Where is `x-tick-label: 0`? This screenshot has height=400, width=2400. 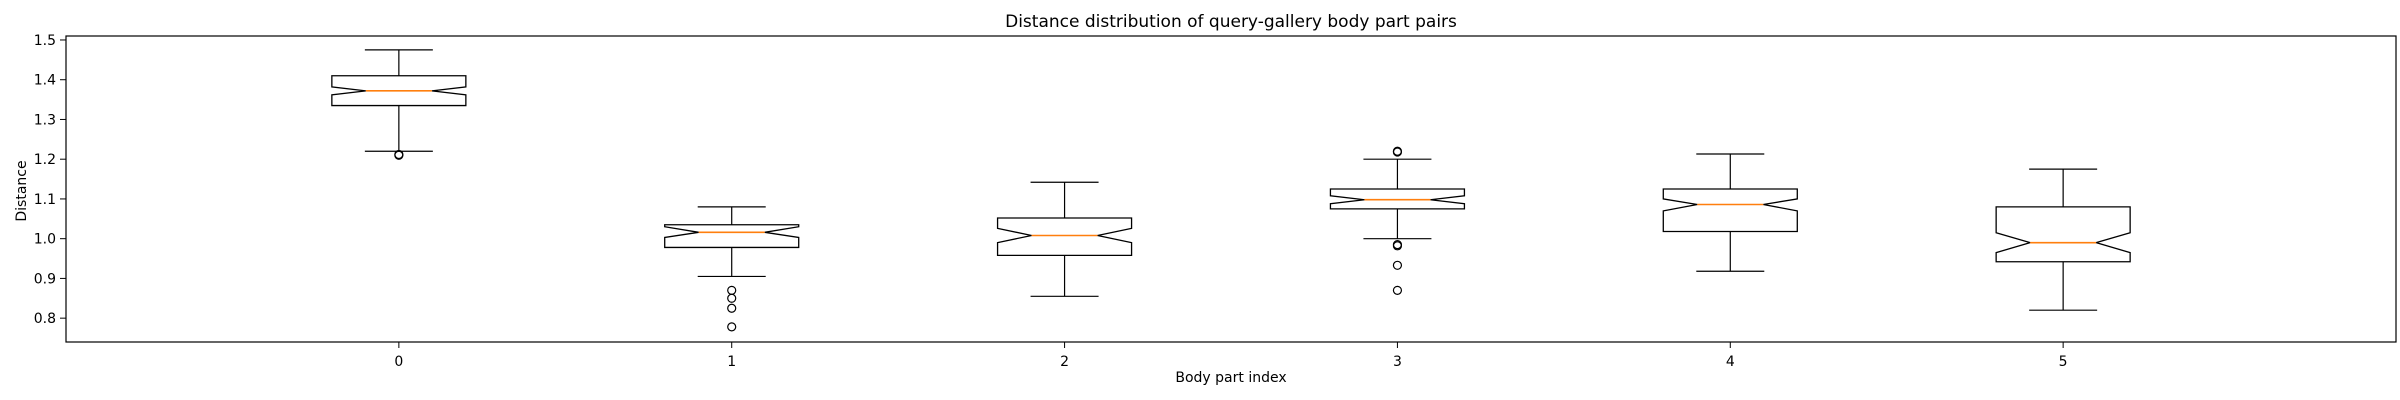
x-tick-label: 0 is located at coordinates (398, 362).